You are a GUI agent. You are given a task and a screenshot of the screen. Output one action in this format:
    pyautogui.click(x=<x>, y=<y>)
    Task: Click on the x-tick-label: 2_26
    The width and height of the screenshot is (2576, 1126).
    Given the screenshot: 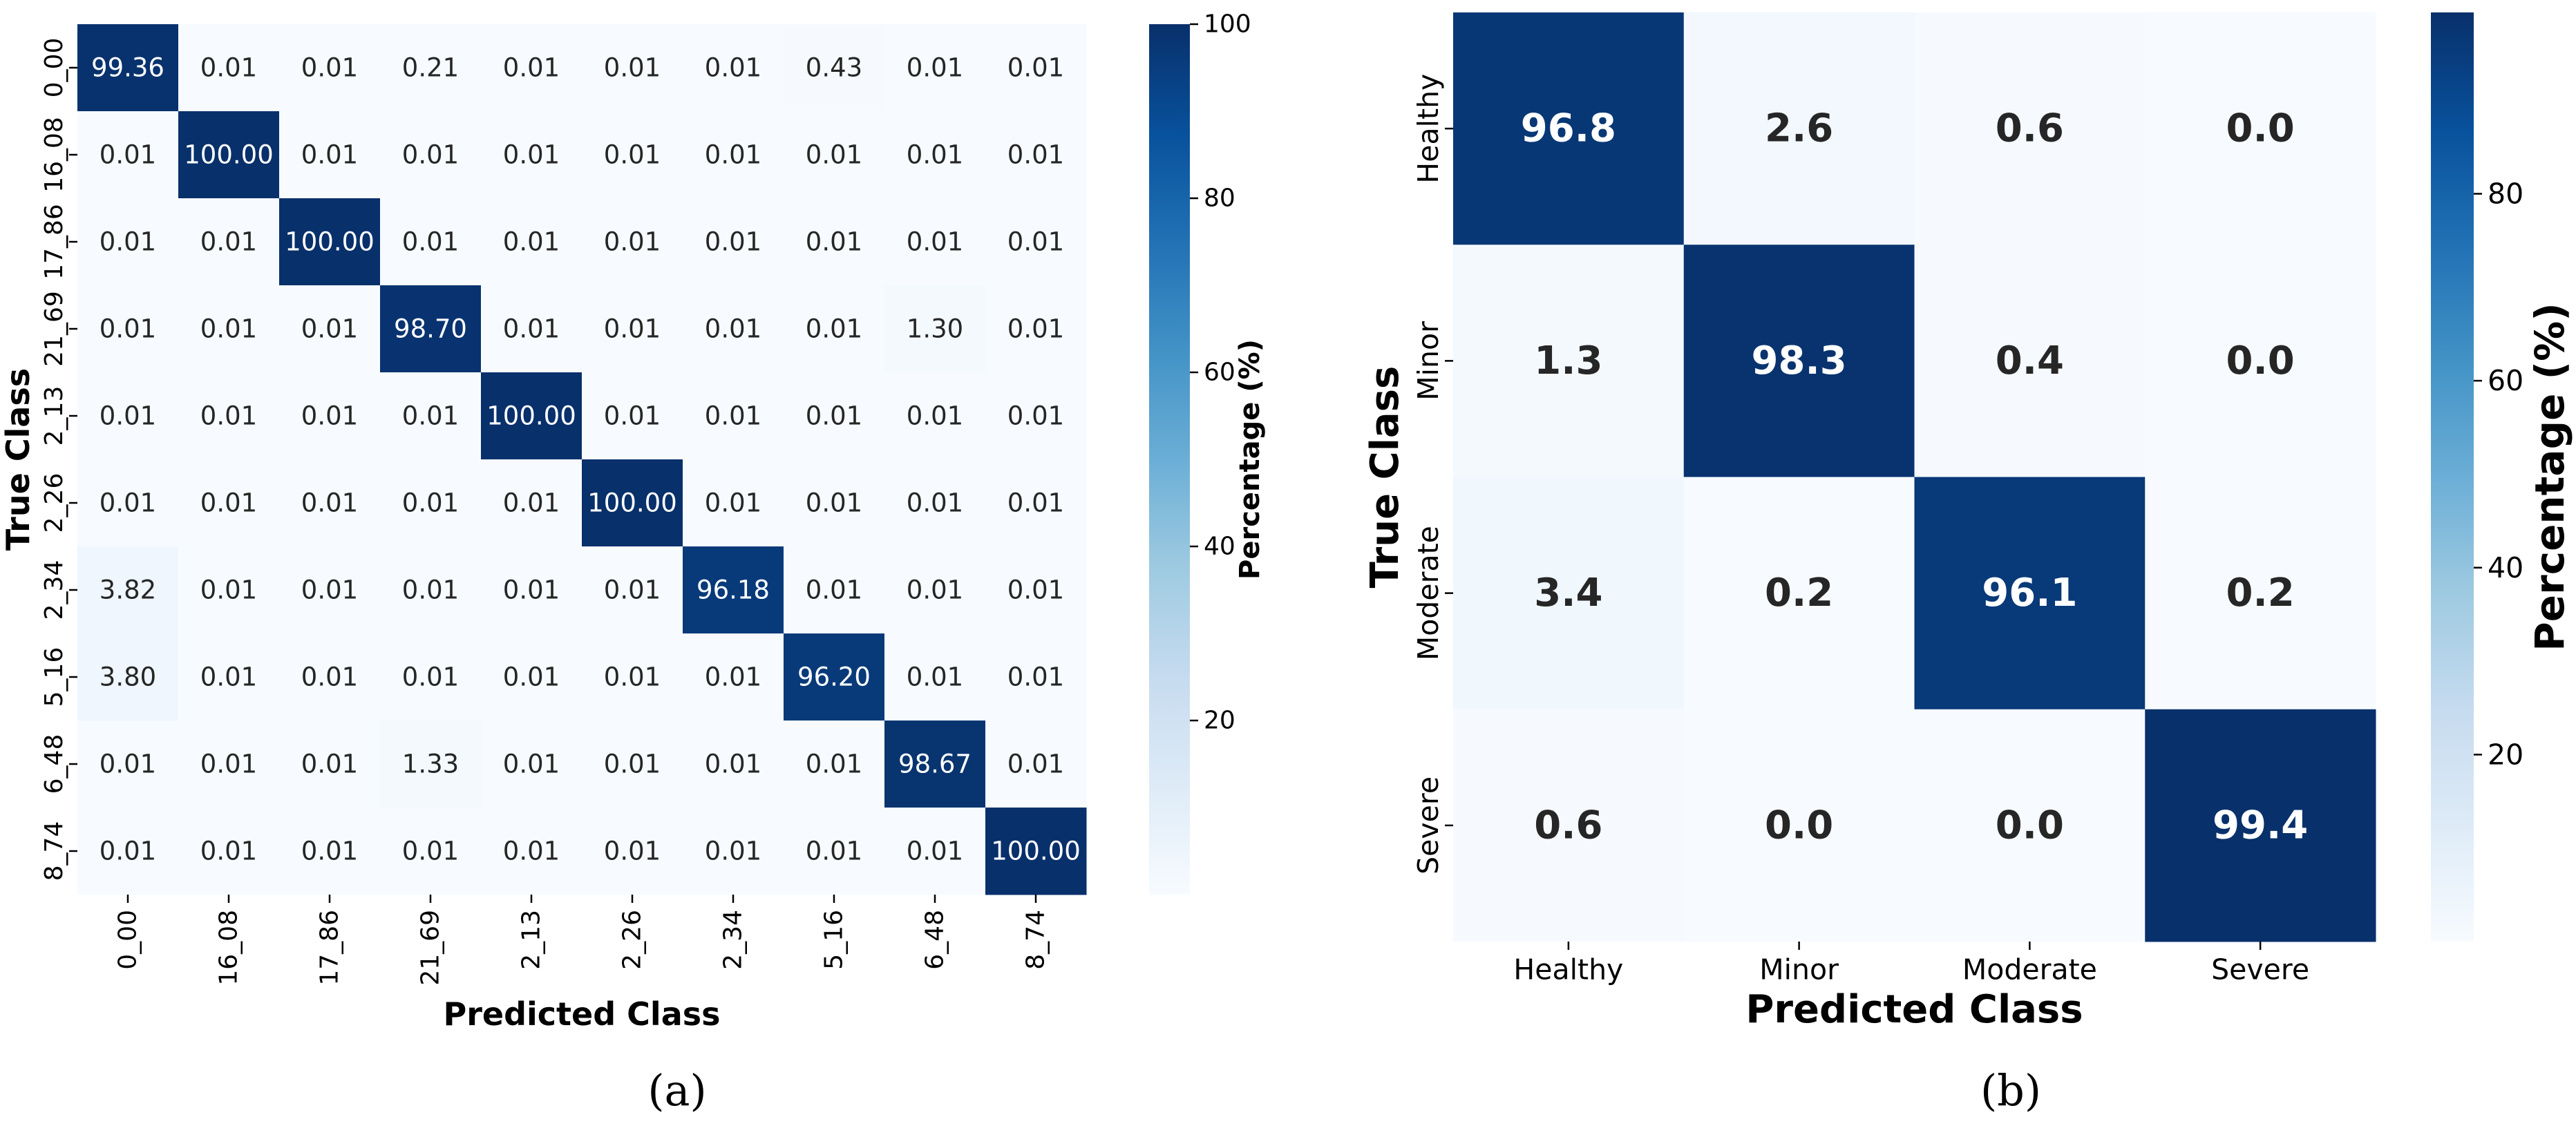 What is the action you would take?
    pyautogui.click(x=632, y=940)
    